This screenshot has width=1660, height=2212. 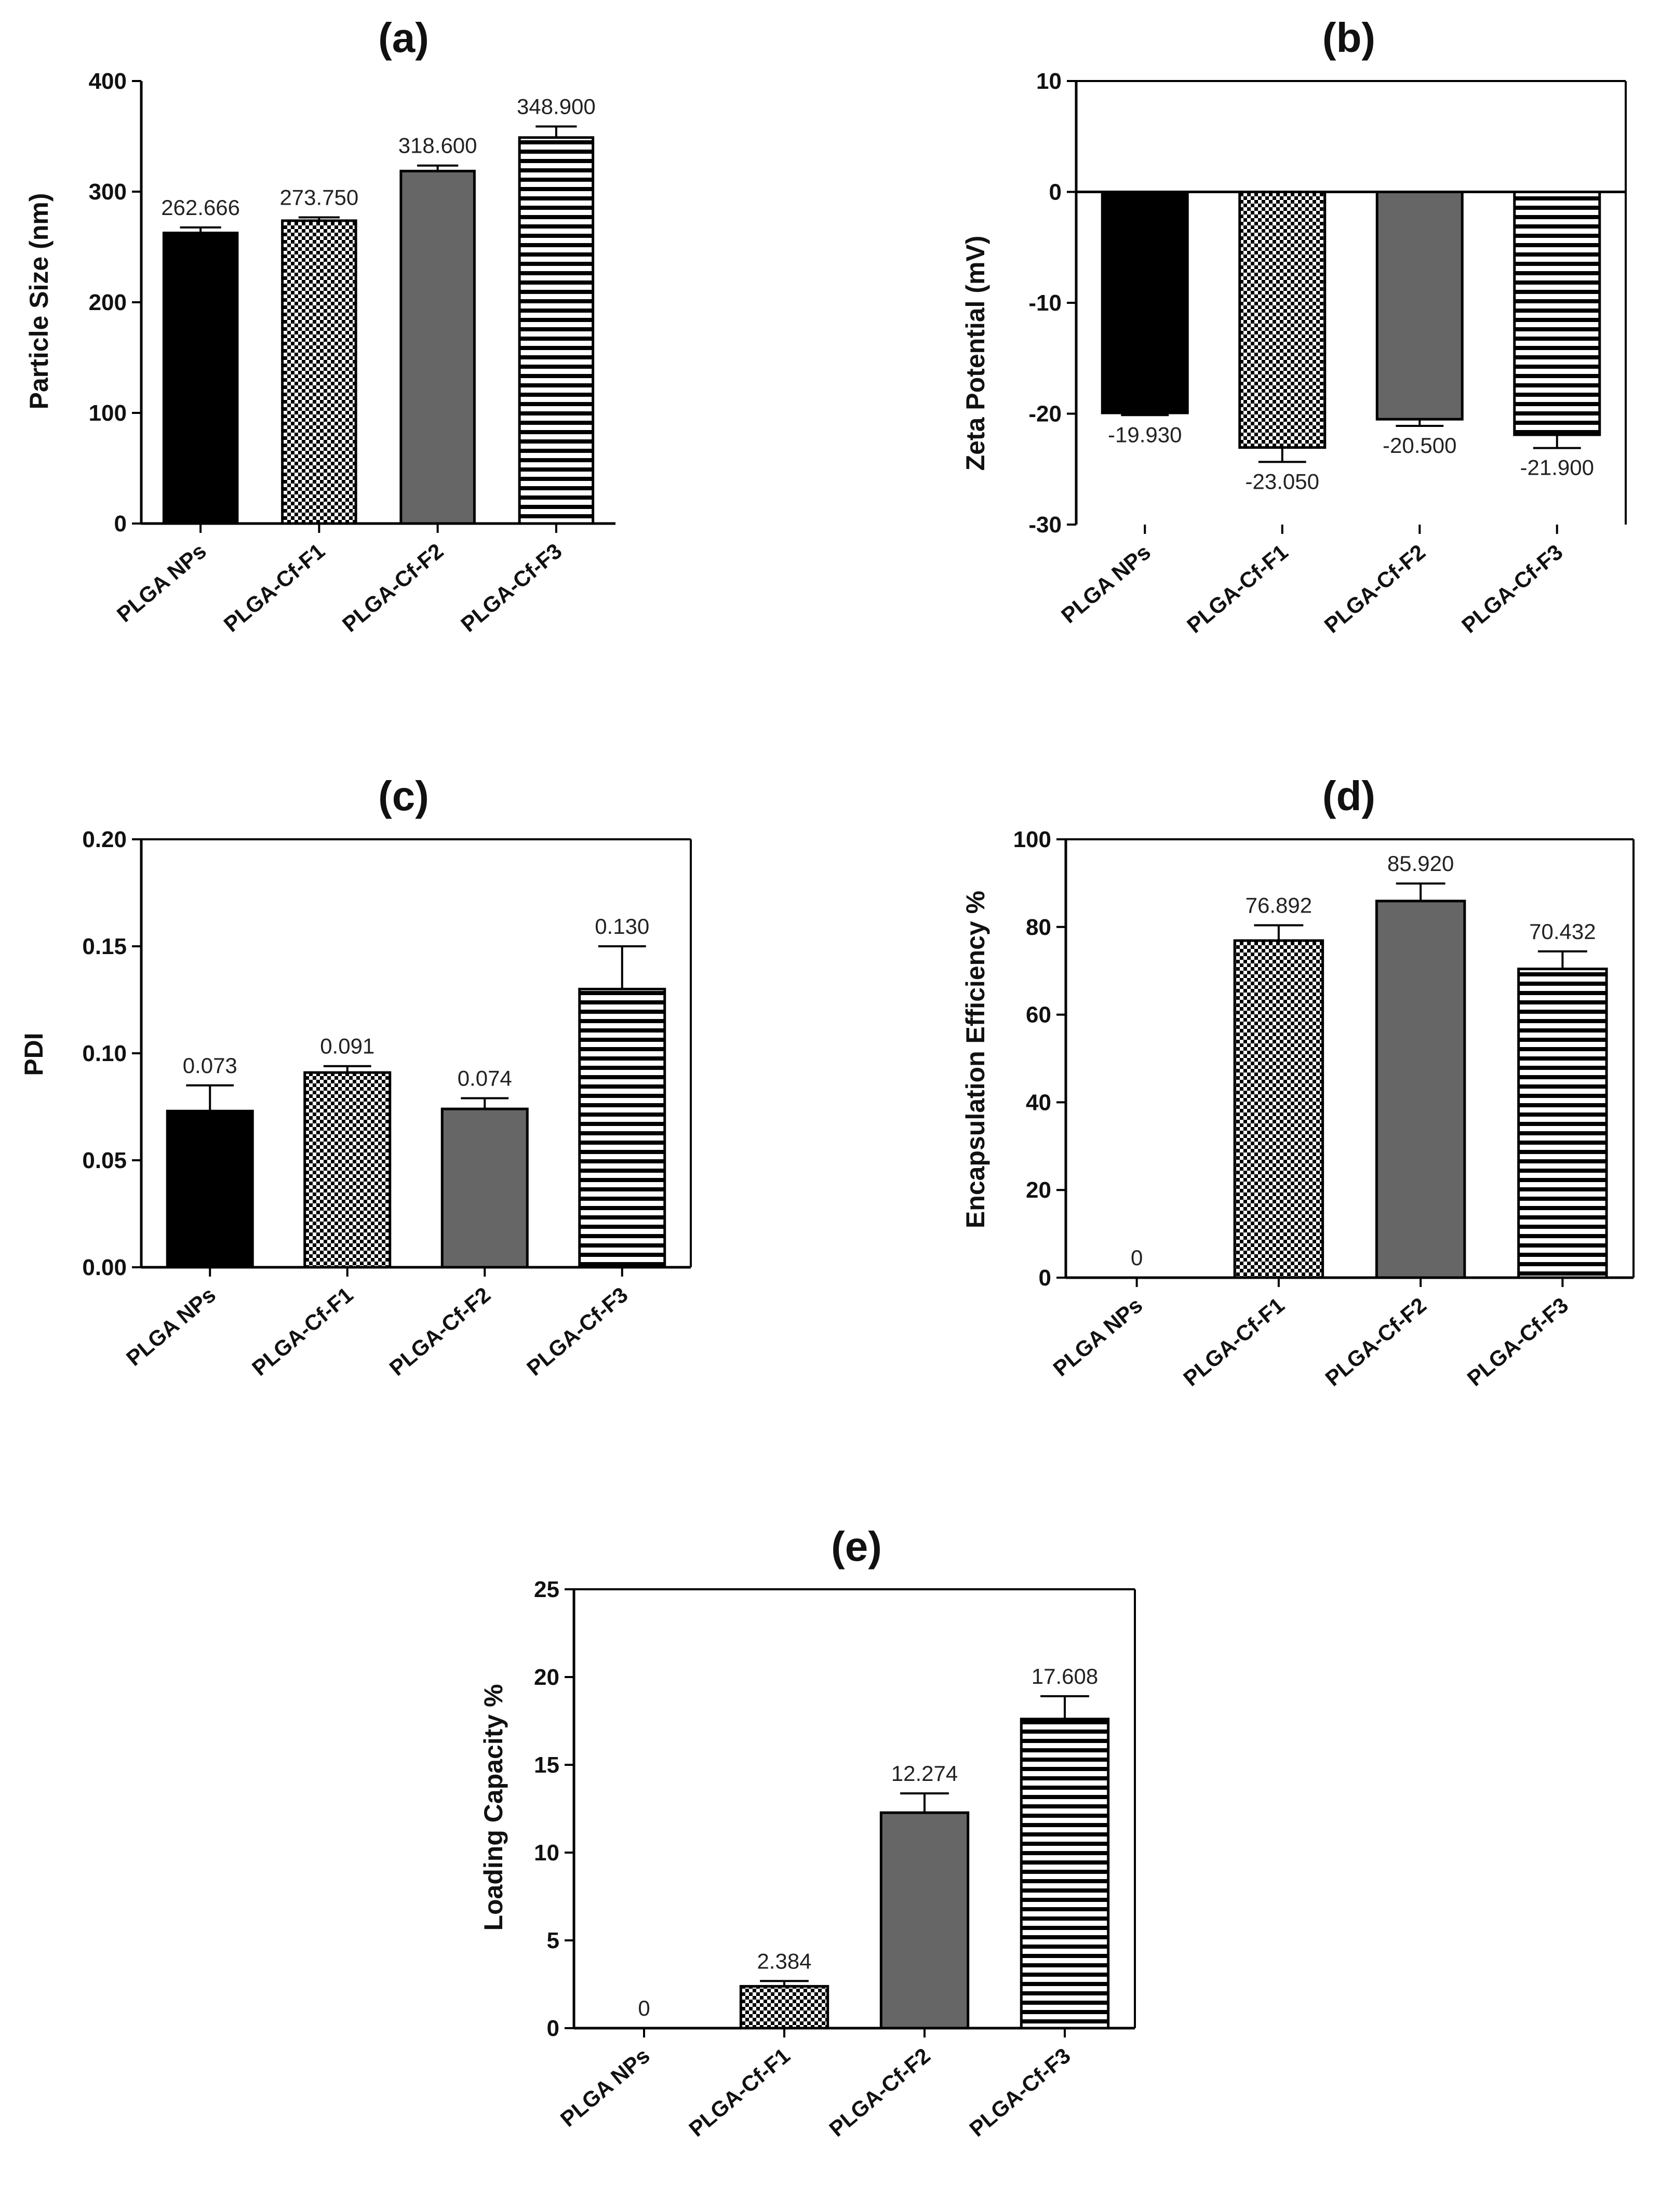 What do you see at coordinates (108, 192) in the screenshot?
I see `panel-a-ytick-label: 300` at bounding box center [108, 192].